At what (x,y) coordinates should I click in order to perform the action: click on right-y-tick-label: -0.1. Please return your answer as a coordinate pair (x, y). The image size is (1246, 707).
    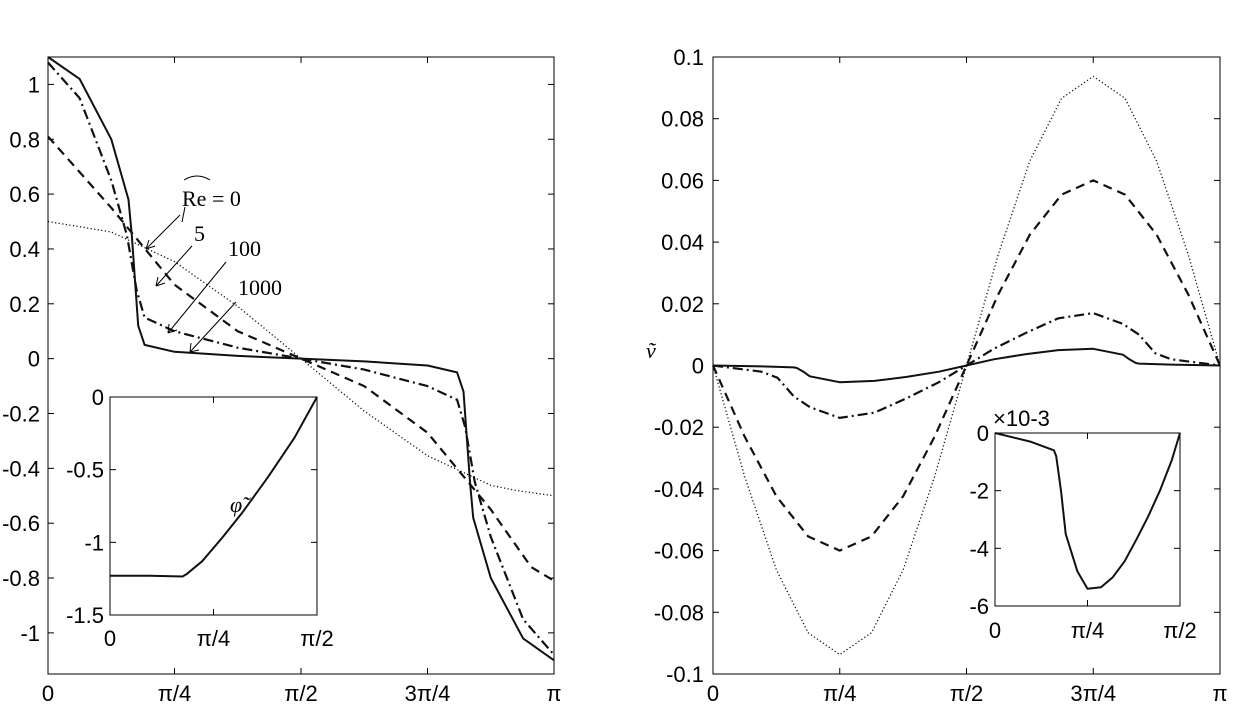
    Looking at the image, I should click on (685, 674).